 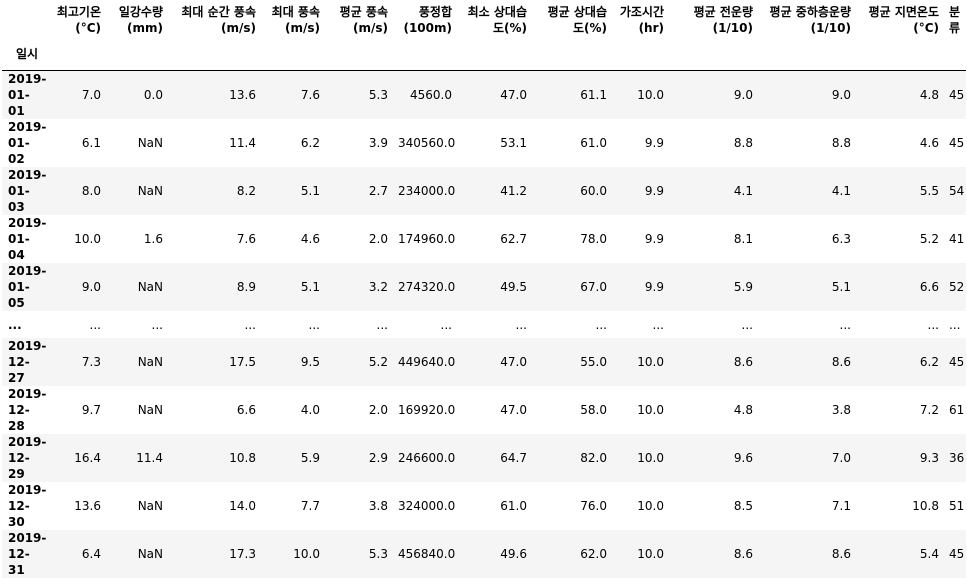 What do you see at coordinates (573, 458) in the screenshot?
I see `table-cell: 82.0` at bounding box center [573, 458].